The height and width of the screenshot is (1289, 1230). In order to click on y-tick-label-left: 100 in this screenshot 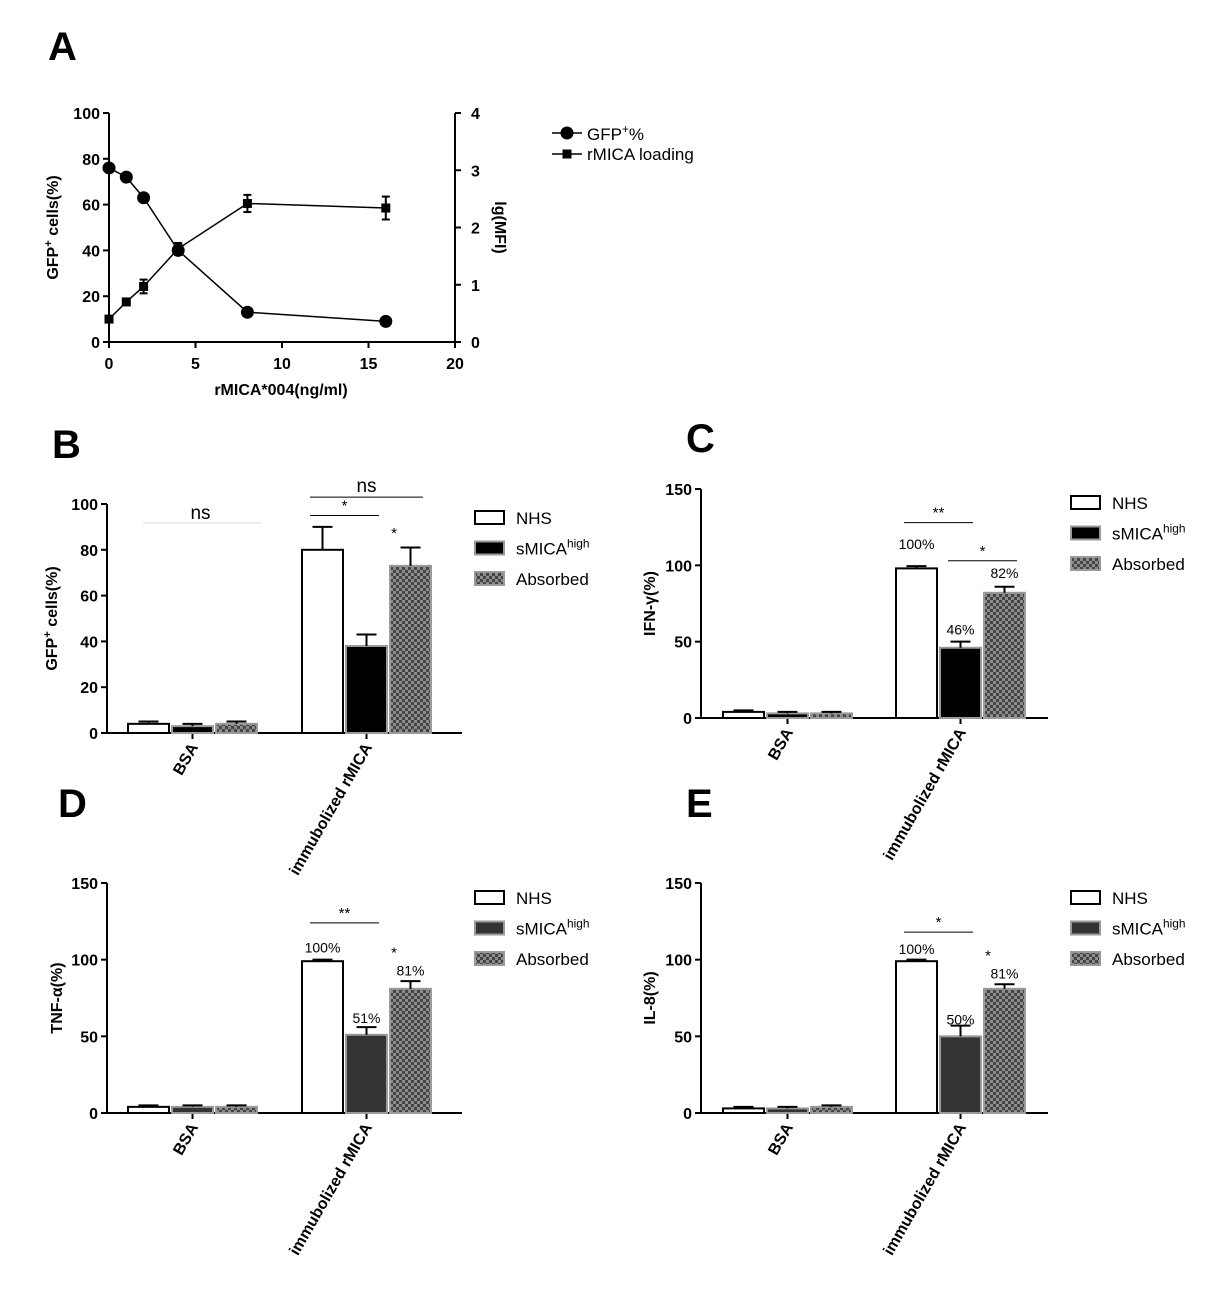, I will do `click(86, 114)`.